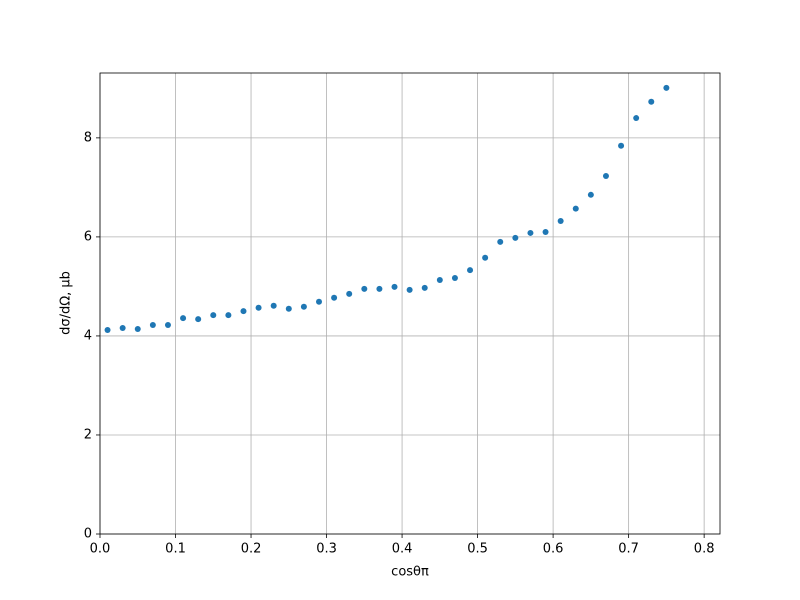 This screenshot has height=600, width=800. What do you see at coordinates (402, 549) in the screenshot?
I see `x-tick-label: 0.4` at bounding box center [402, 549].